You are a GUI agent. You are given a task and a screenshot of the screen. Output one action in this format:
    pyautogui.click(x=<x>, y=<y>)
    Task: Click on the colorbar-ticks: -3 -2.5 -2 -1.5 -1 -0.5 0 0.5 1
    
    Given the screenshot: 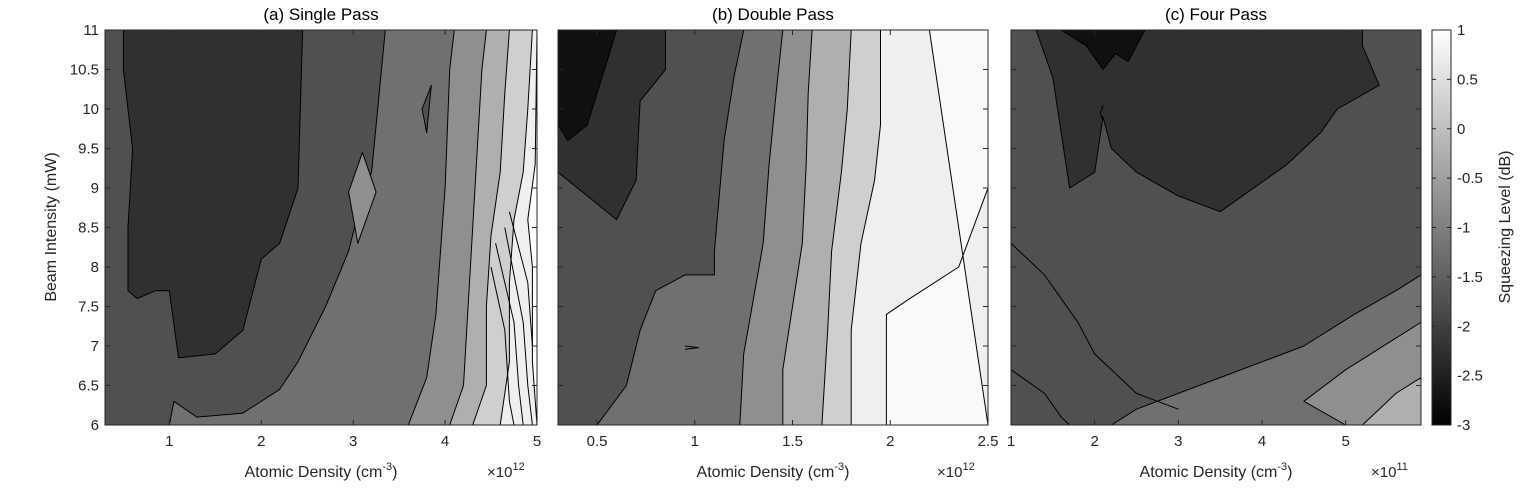 What is the action you would take?
    pyautogui.click(x=1457, y=228)
    